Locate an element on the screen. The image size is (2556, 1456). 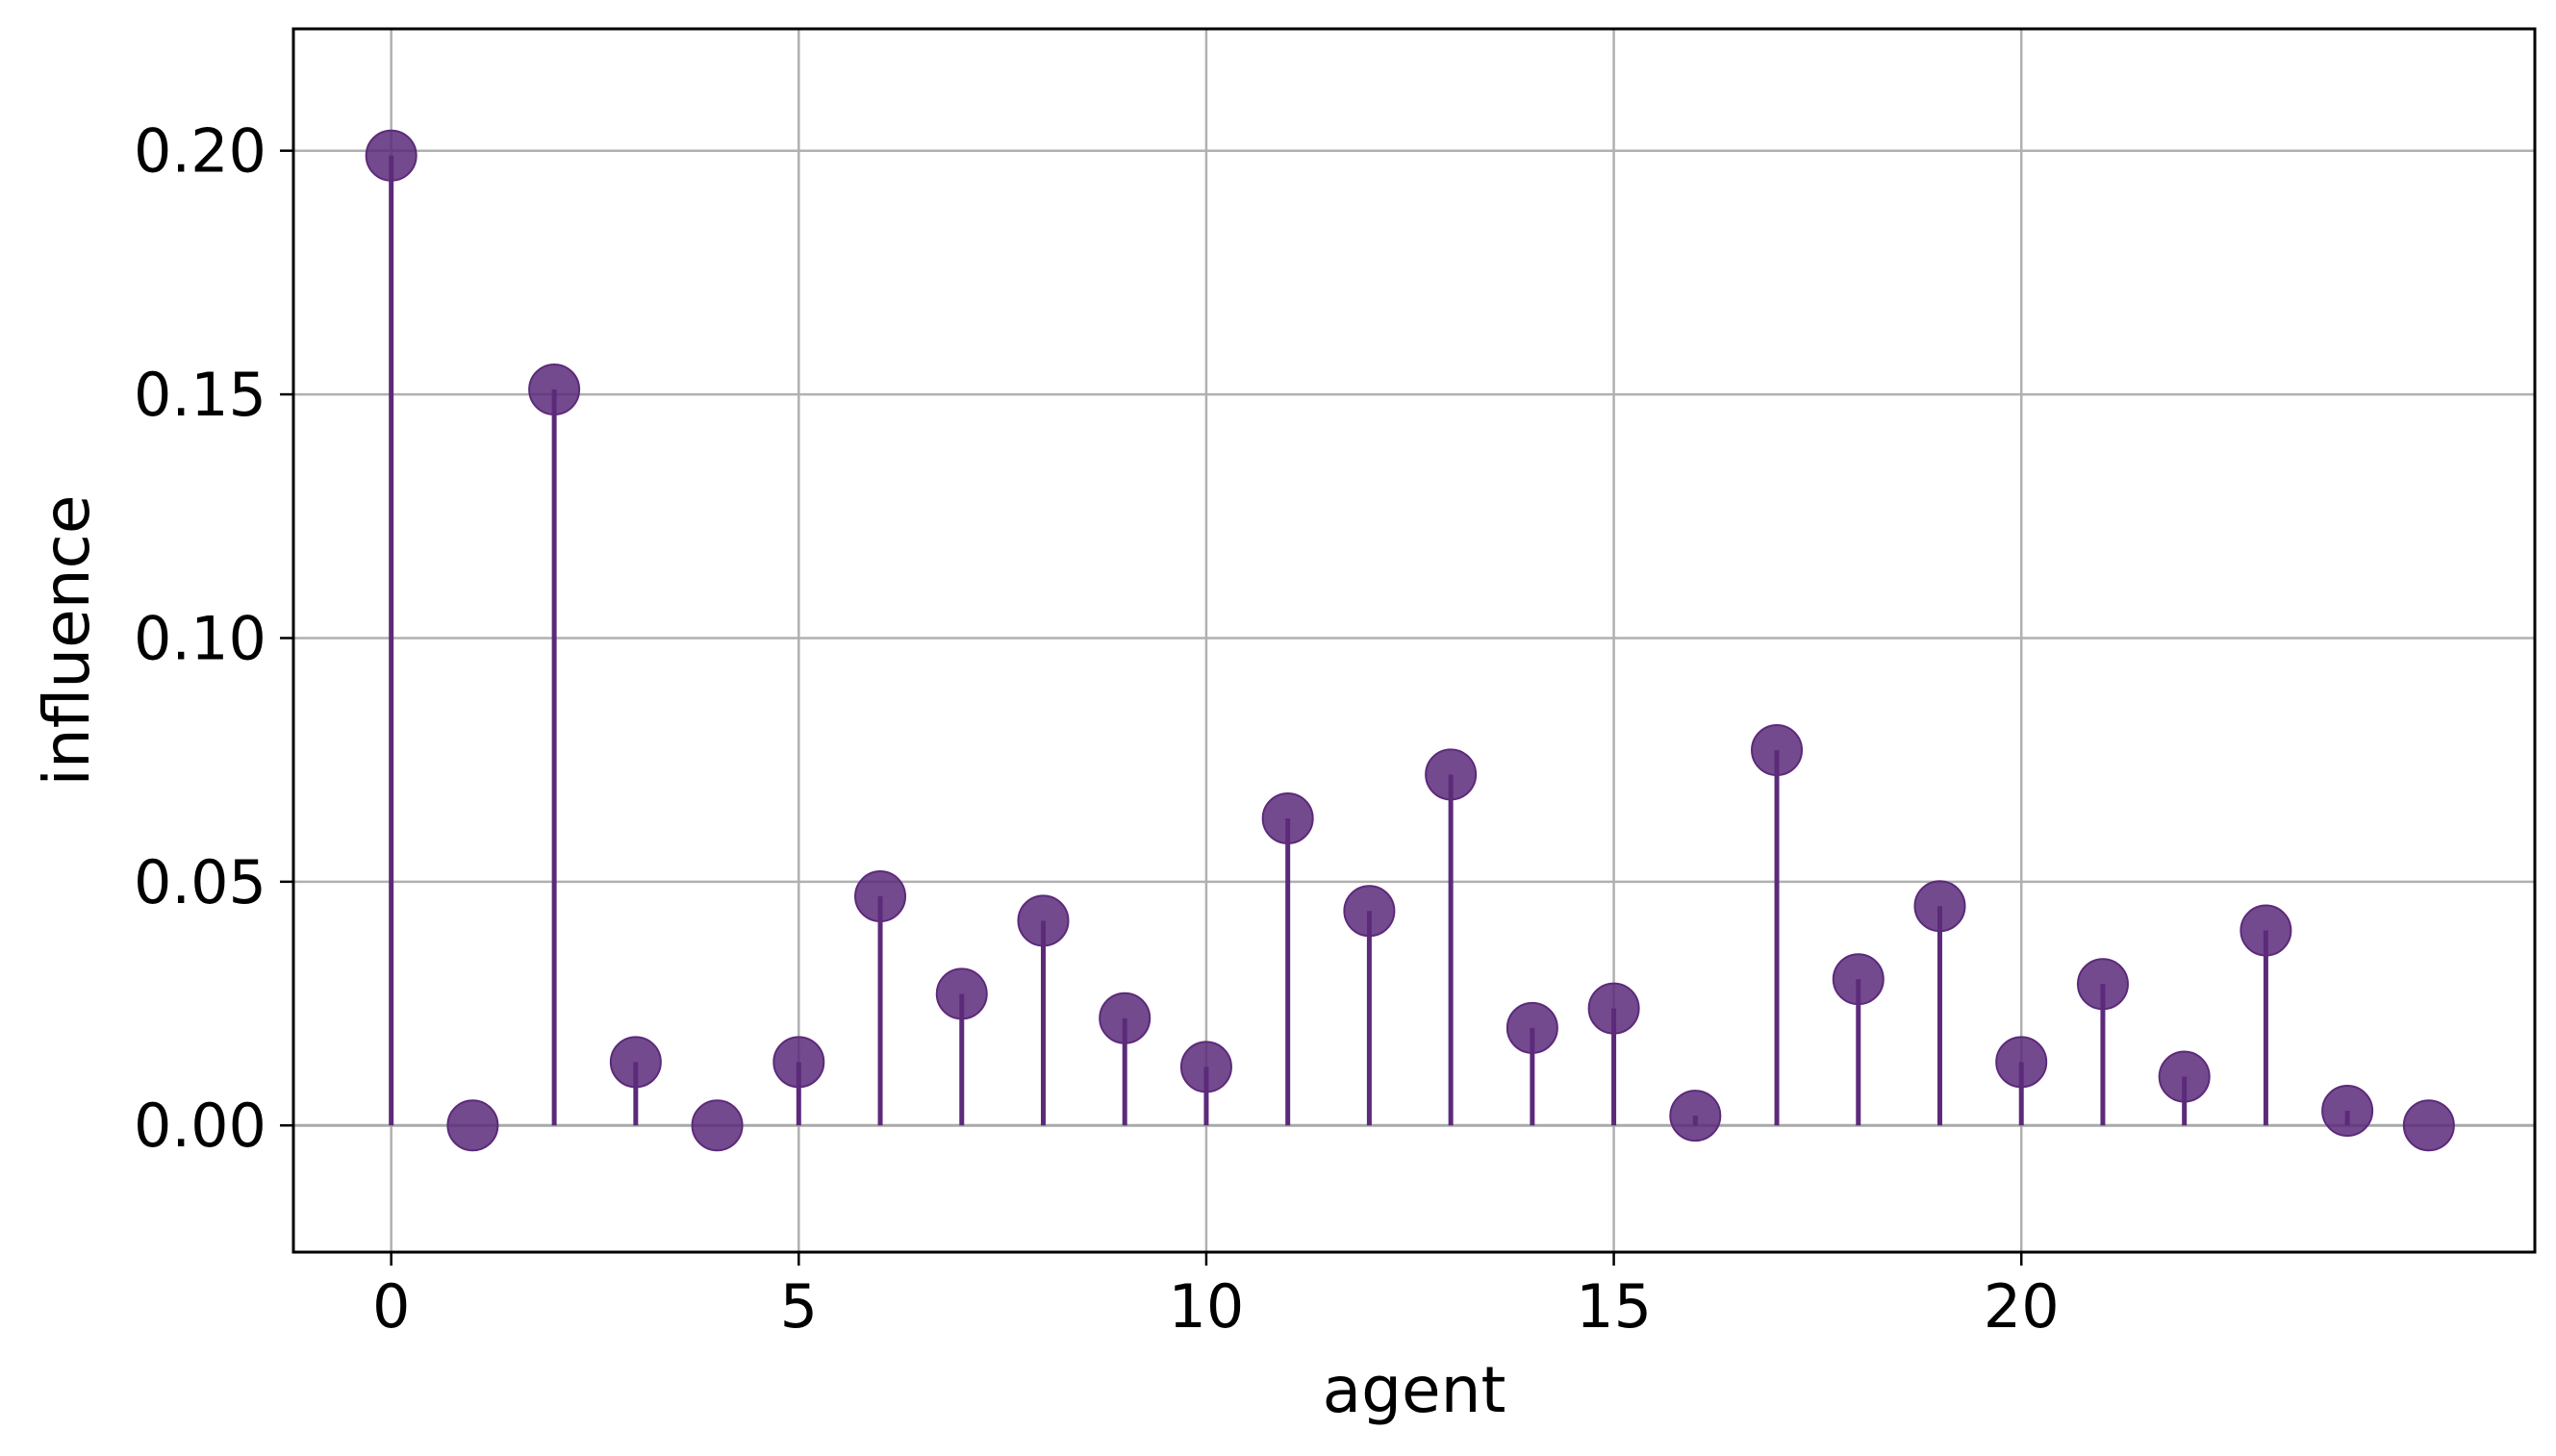
y-tick-label: 0.05 is located at coordinates (200, 882).